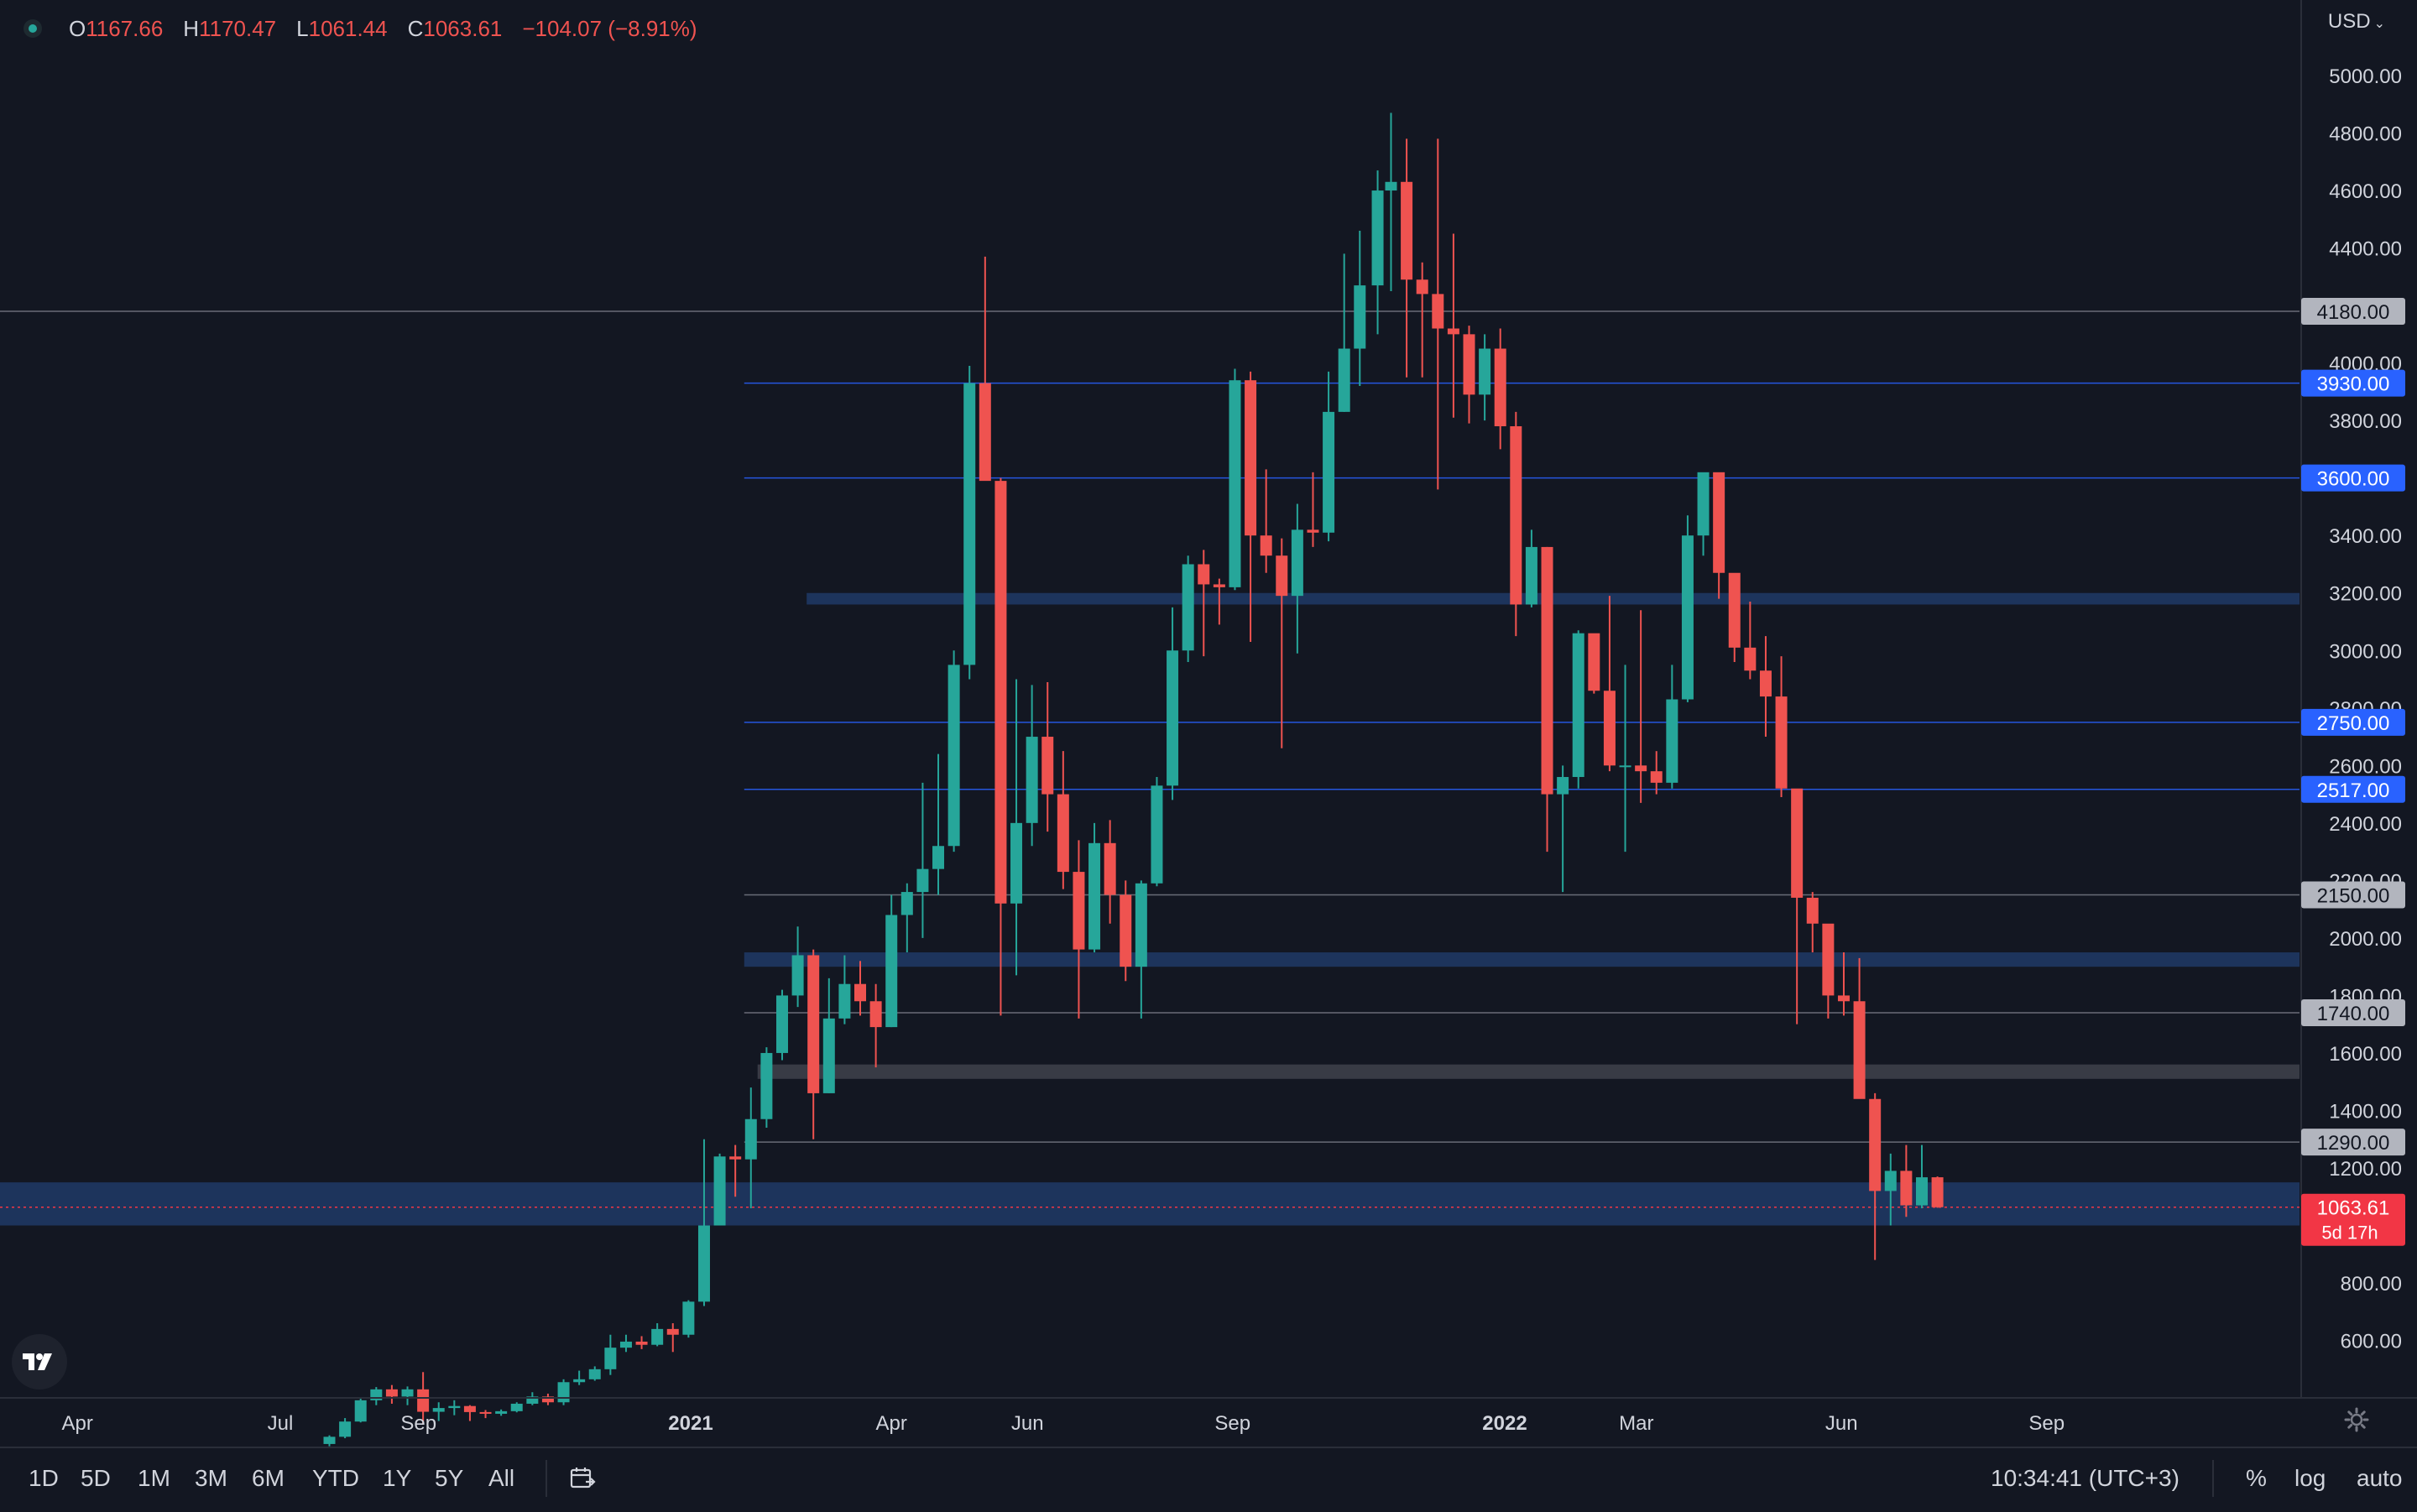 The height and width of the screenshot is (1512, 2417). What do you see at coordinates (39, 1362) in the screenshot?
I see `tradingview-logo-icon` at bounding box center [39, 1362].